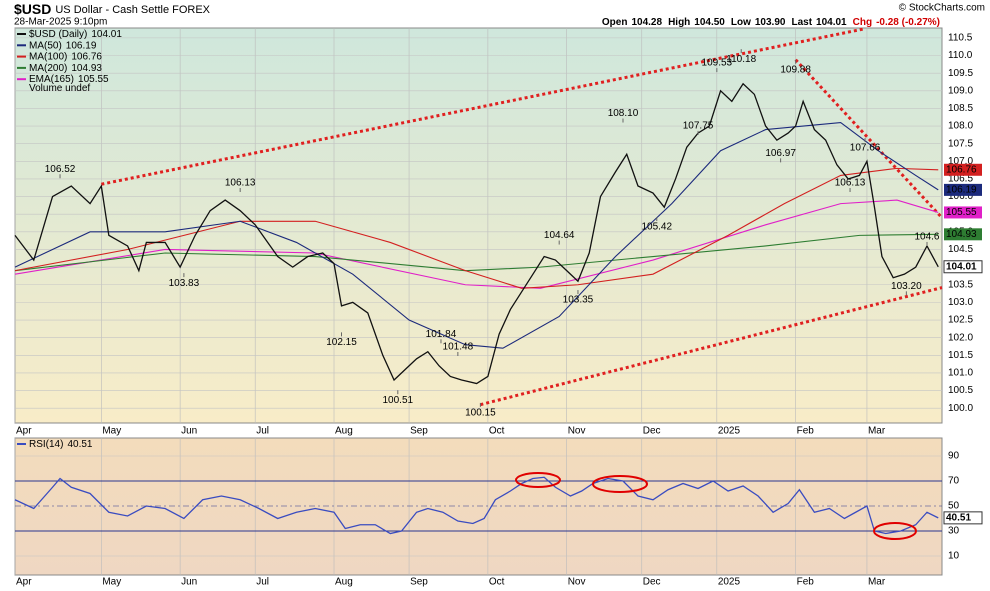  I want to click on legend-entry: RSI(14) 40.51, so click(61, 444).